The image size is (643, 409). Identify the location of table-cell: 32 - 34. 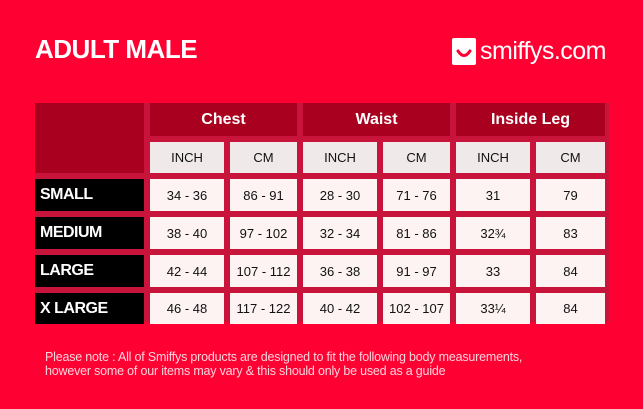
(340, 233).